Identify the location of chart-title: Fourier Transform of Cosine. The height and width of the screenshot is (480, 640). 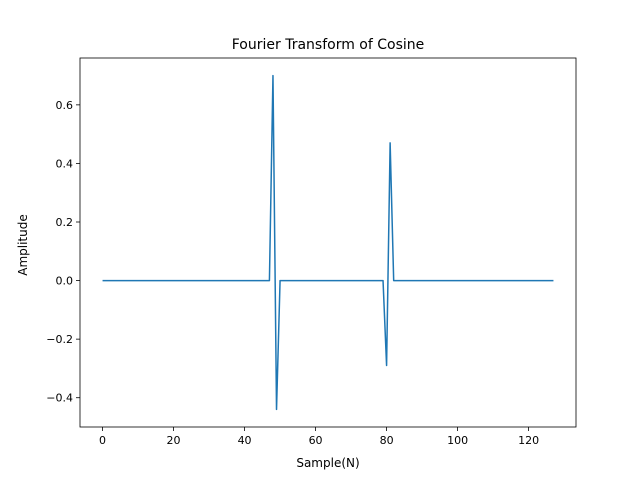
(328, 45).